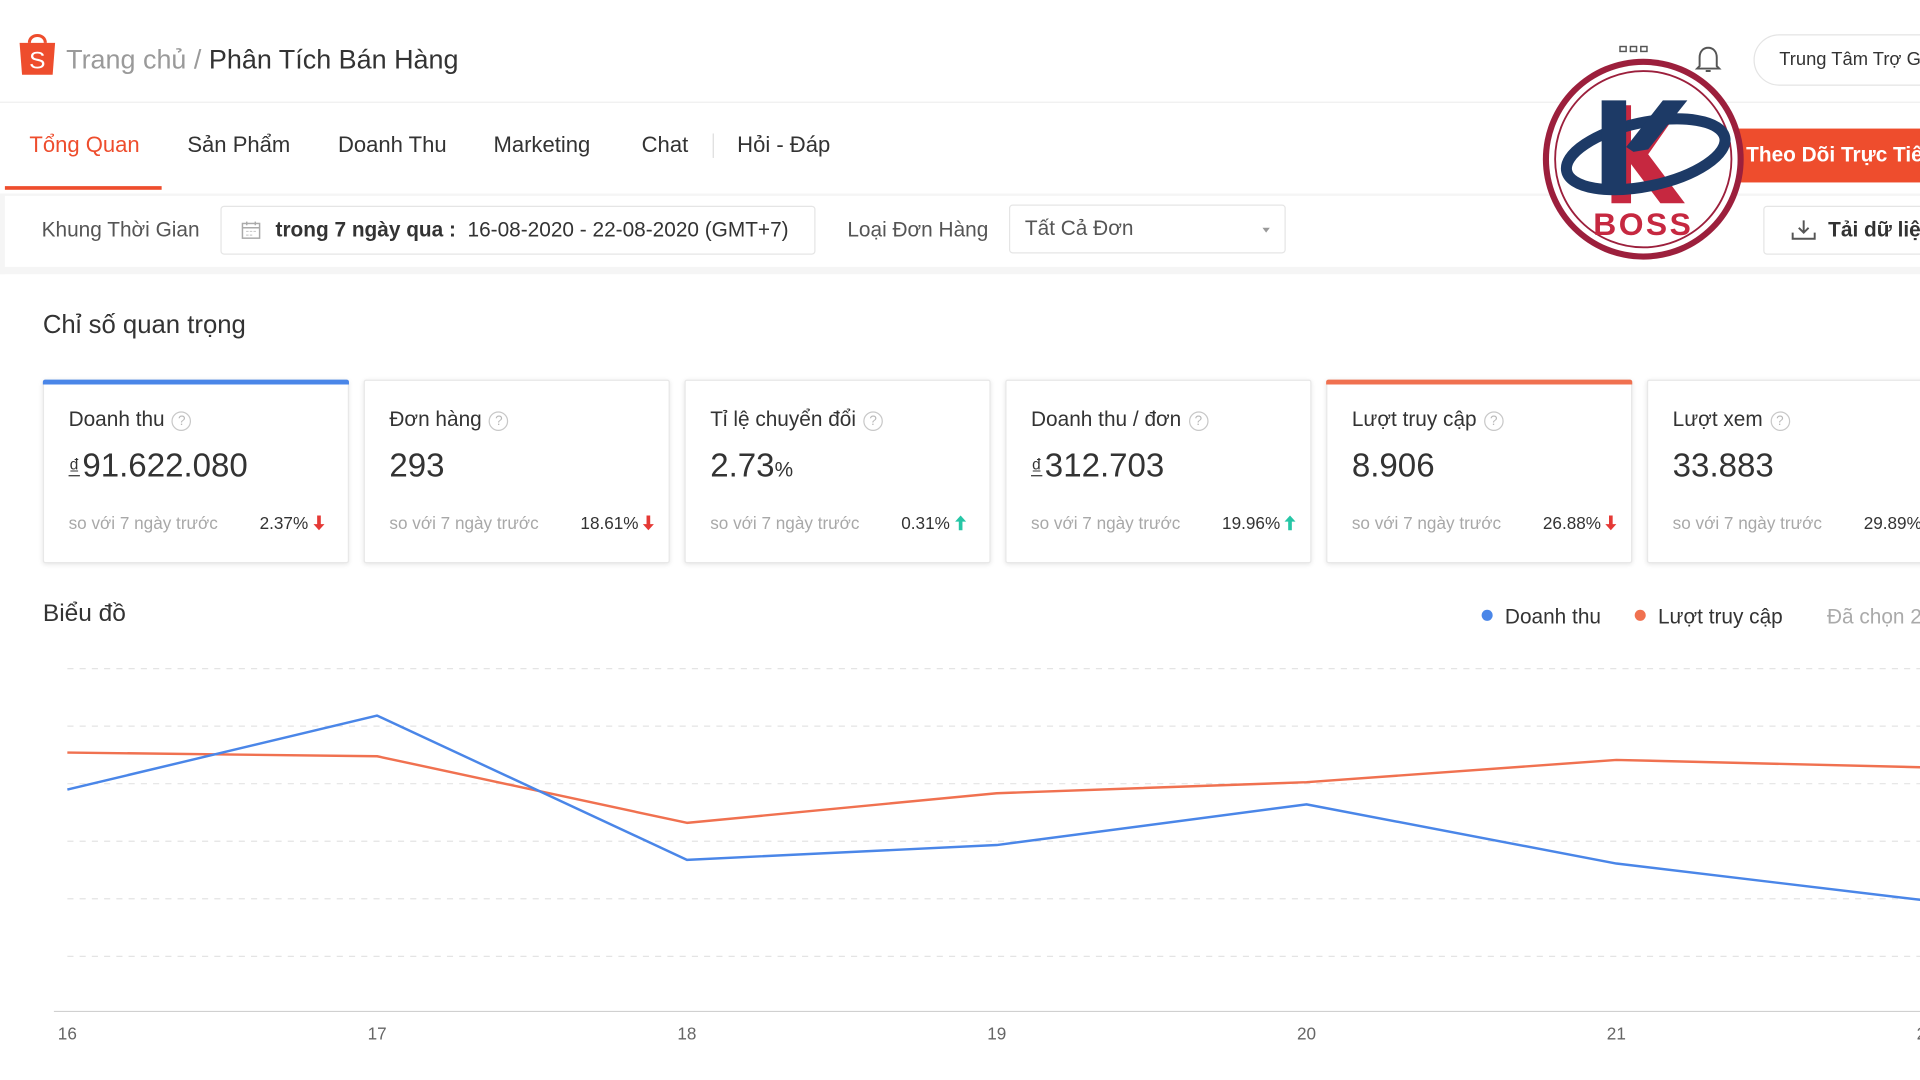 This screenshot has width=1920, height=1080. I want to click on tab-divider, so click(713, 145).